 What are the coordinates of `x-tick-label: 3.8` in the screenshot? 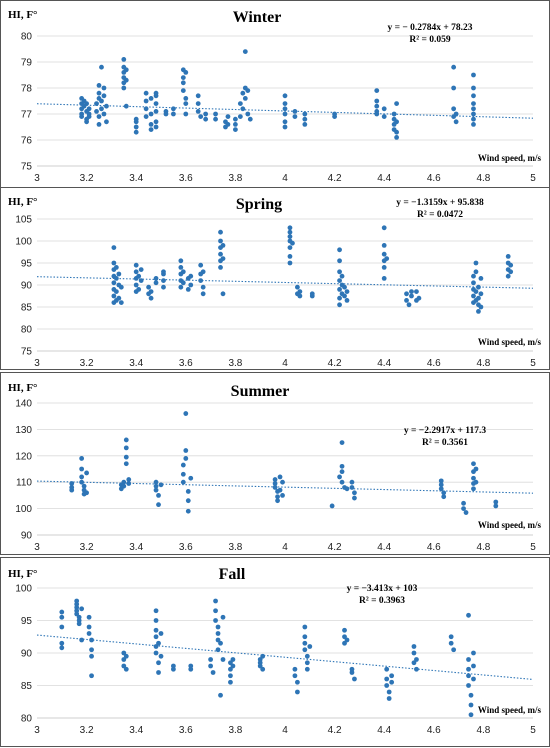 It's located at (235, 730).